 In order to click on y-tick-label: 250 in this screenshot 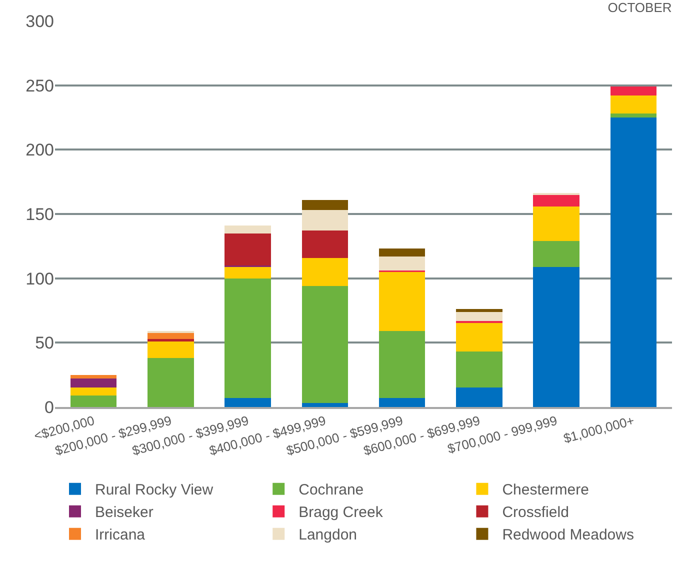, I will do `click(40, 86)`.